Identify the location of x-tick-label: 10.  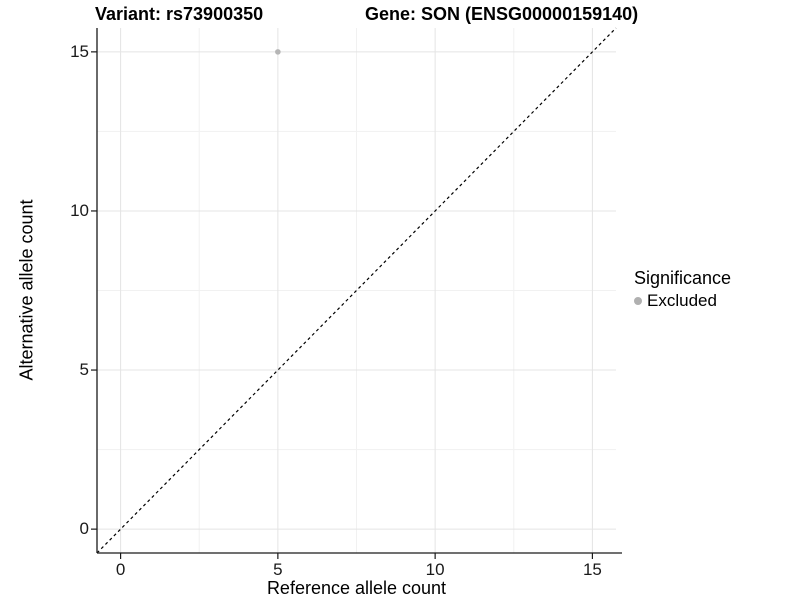
(435, 569).